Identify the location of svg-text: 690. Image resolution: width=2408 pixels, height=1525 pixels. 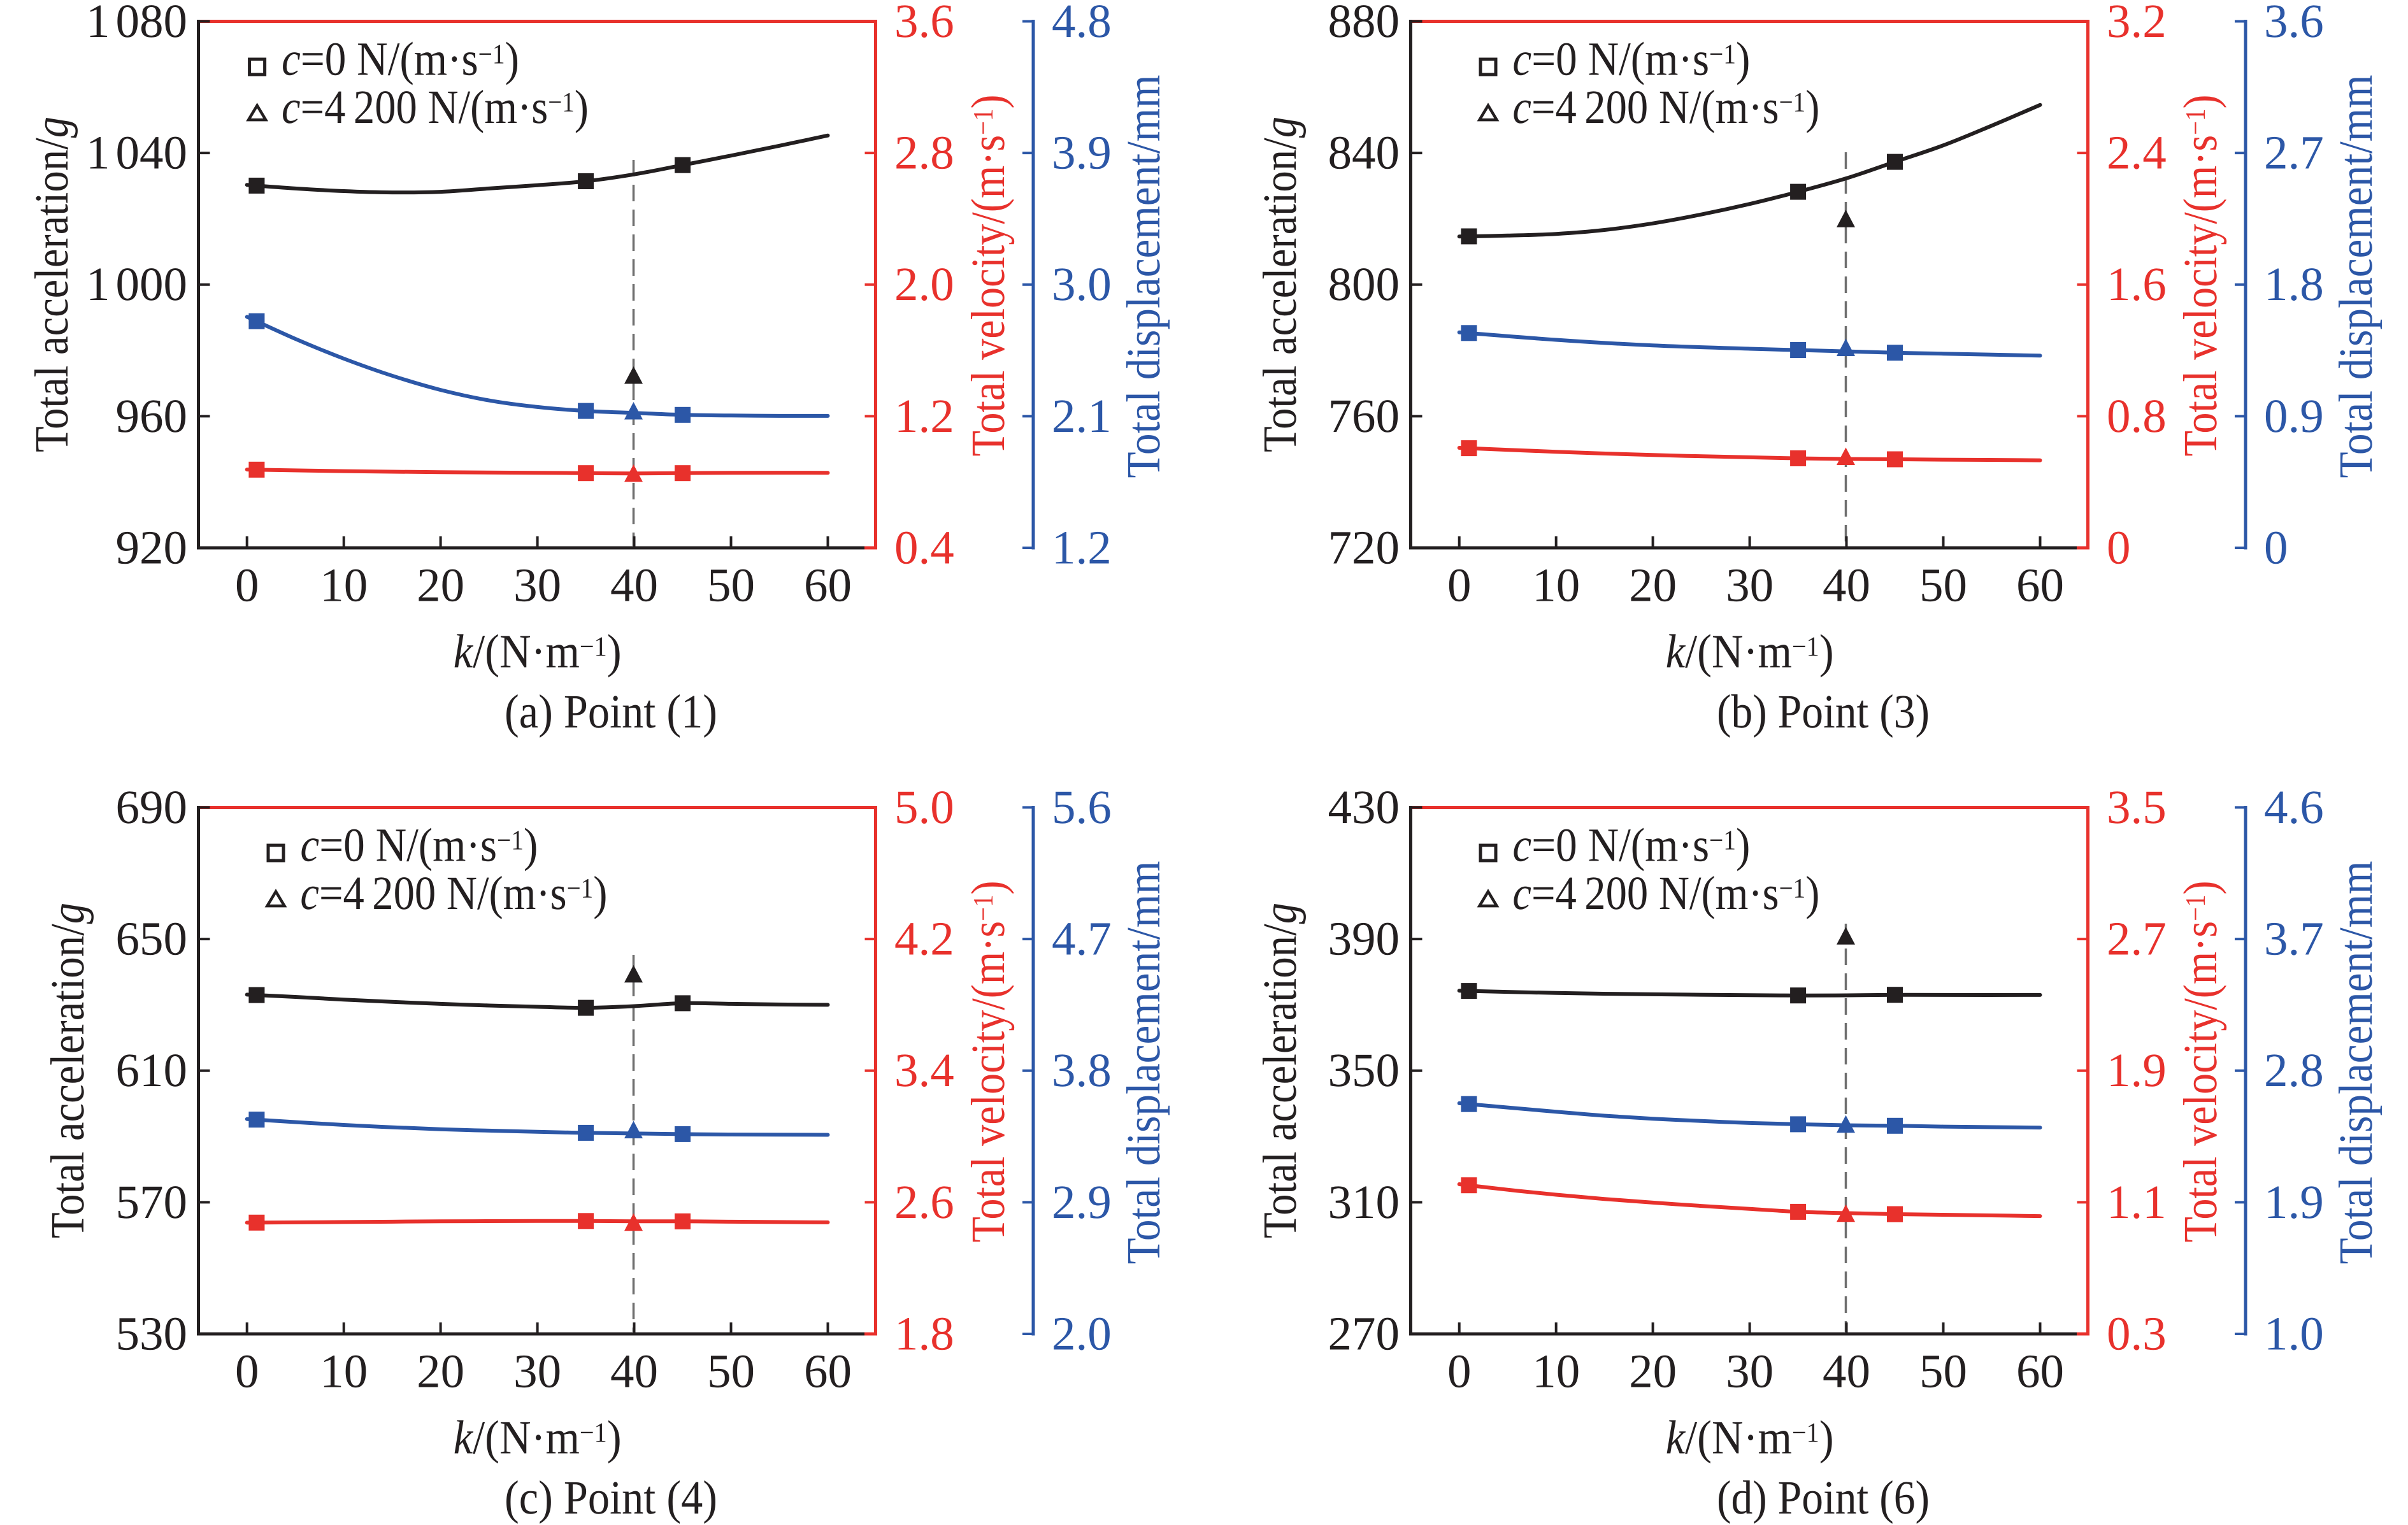
(152, 807).